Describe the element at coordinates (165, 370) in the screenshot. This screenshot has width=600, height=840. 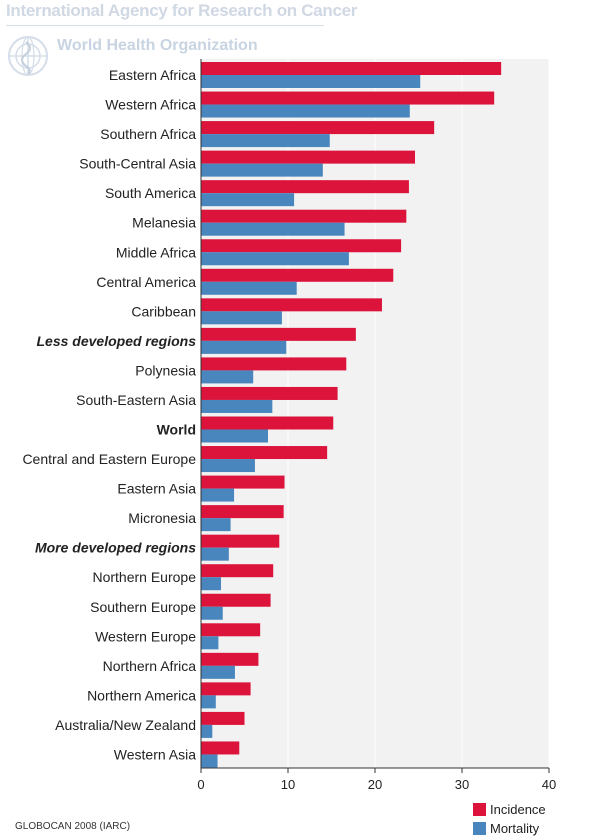
I see `category-label: Polynesia` at that location.